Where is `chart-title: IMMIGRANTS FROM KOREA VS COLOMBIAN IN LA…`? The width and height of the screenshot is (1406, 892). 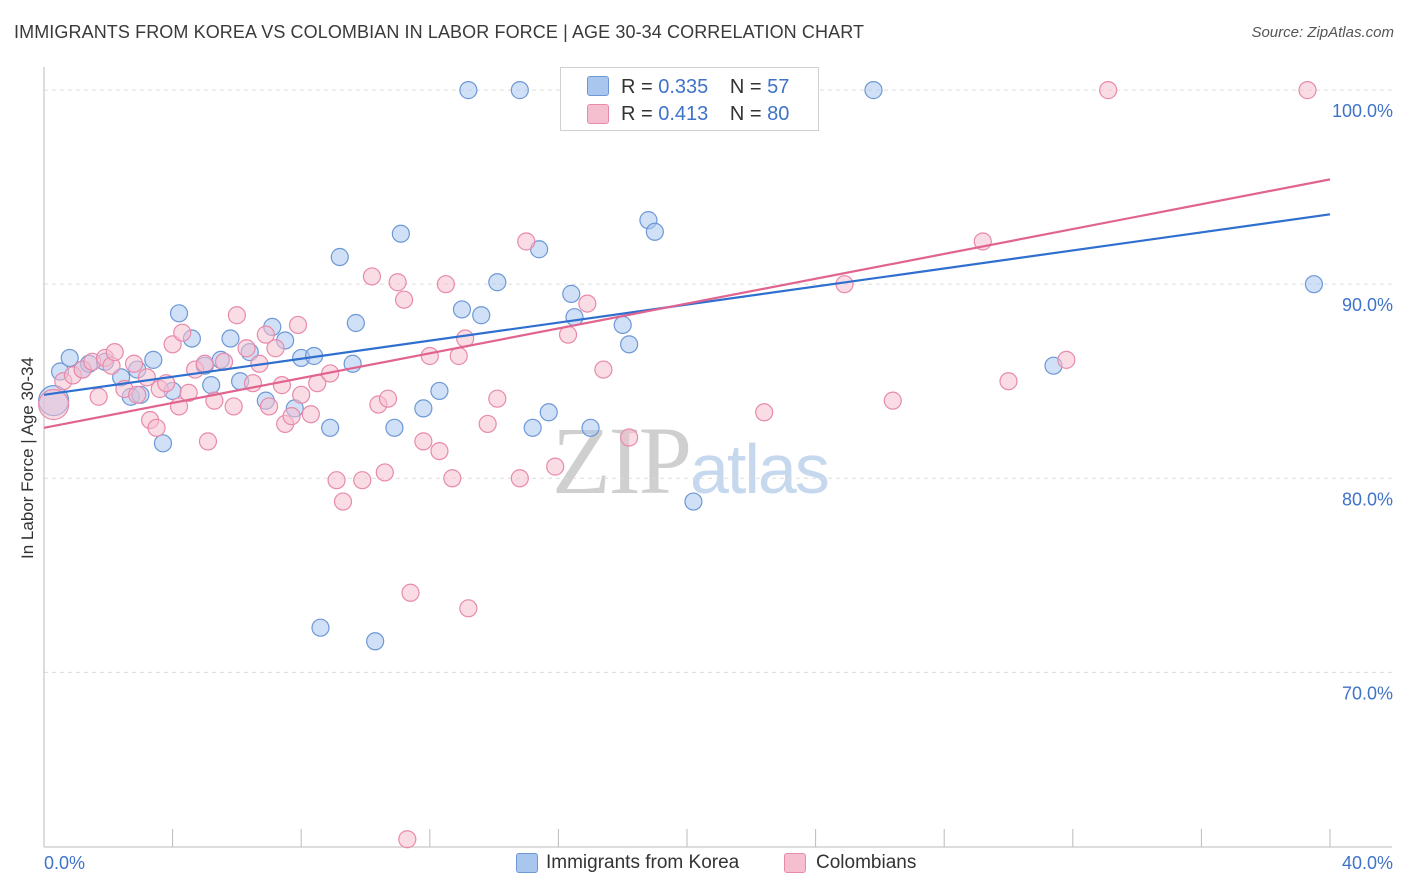
chart-title: IMMIGRANTS FROM KOREA VS COLOMBIAN IN LA… is located at coordinates (439, 32).